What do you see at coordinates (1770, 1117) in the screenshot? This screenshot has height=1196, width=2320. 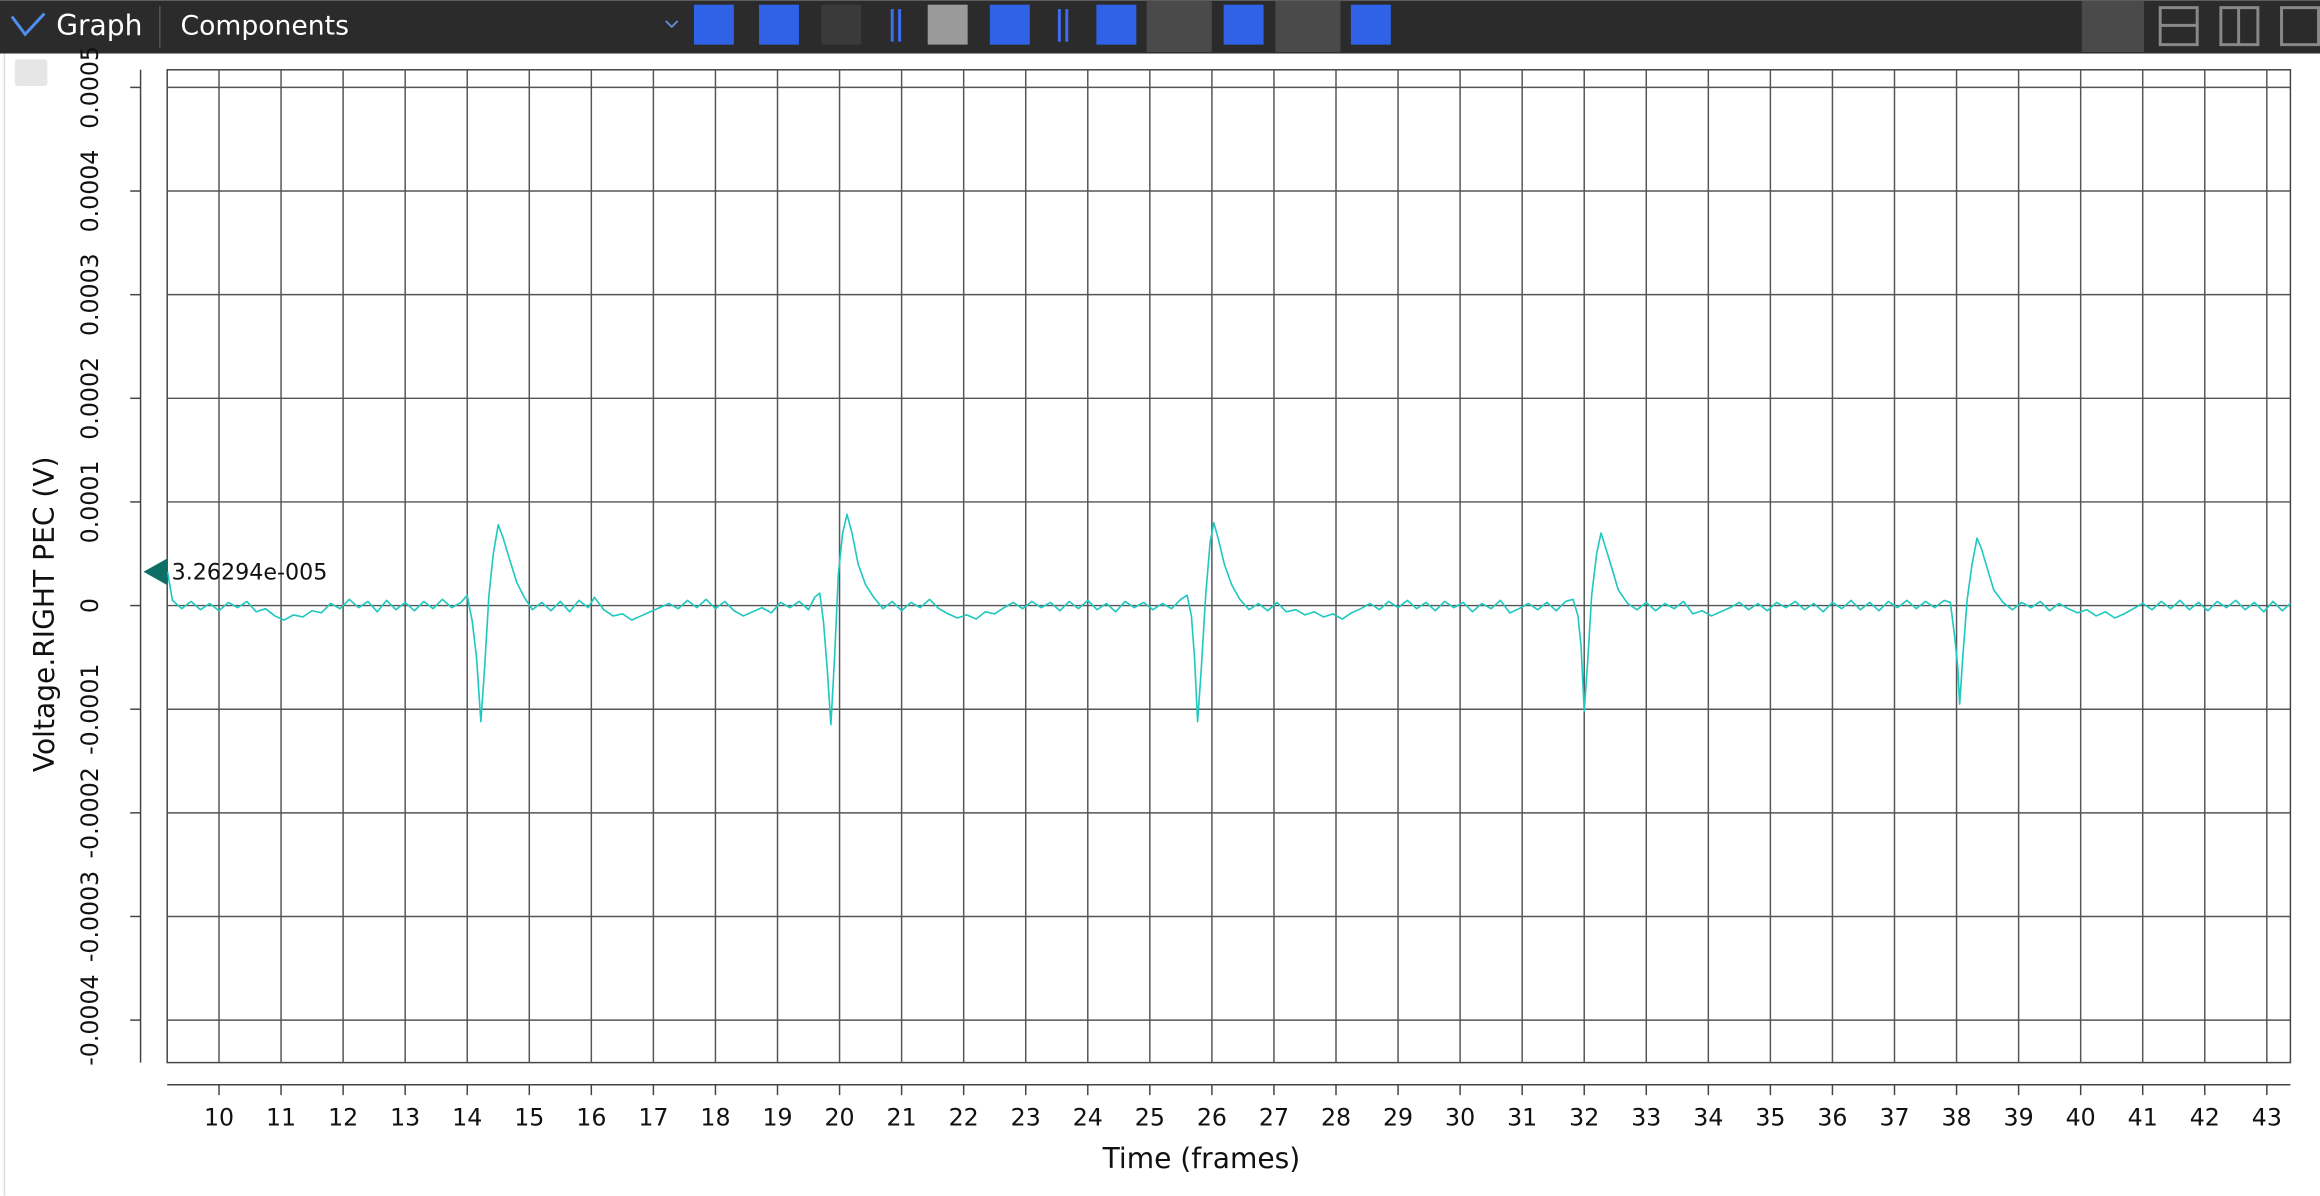 I see `x-tick-label: 35` at bounding box center [1770, 1117].